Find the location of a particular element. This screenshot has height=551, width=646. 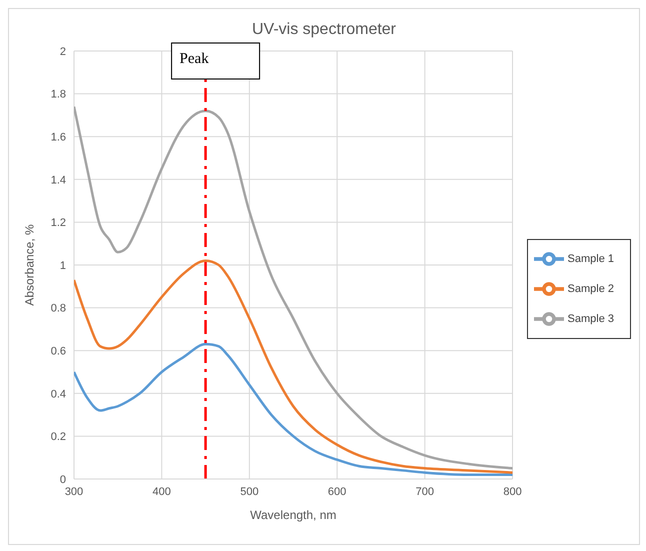

x-tick-label: 500 is located at coordinates (249, 492).